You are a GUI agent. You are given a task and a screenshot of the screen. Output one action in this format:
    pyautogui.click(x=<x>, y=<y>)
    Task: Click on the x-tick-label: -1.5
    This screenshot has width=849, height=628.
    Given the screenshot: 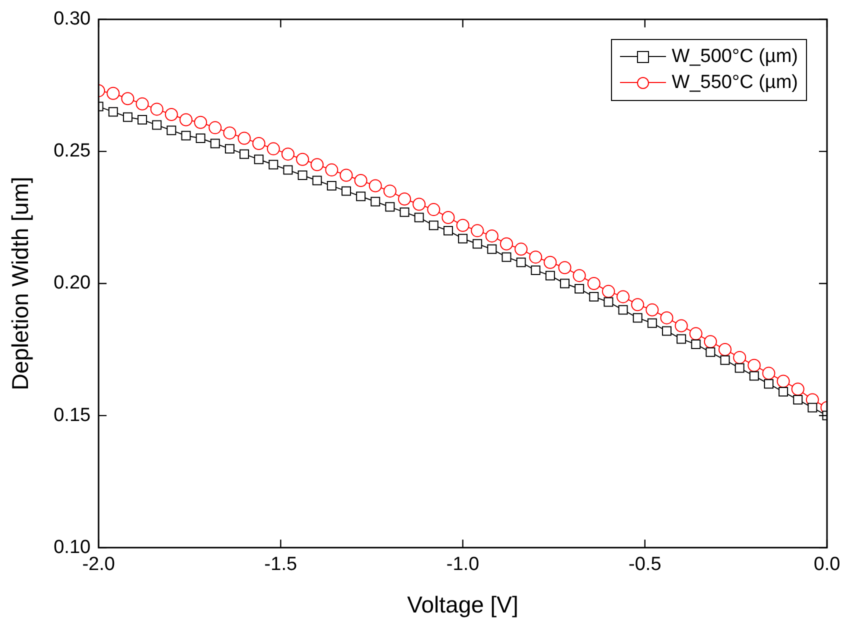 What is the action you would take?
    pyautogui.click(x=281, y=565)
    